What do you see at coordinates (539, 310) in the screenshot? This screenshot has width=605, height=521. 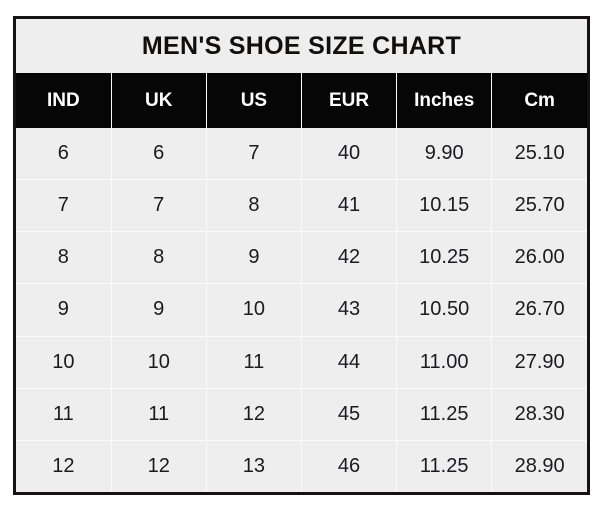 I see `cell-cm: 26.70` at bounding box center [539, 310].